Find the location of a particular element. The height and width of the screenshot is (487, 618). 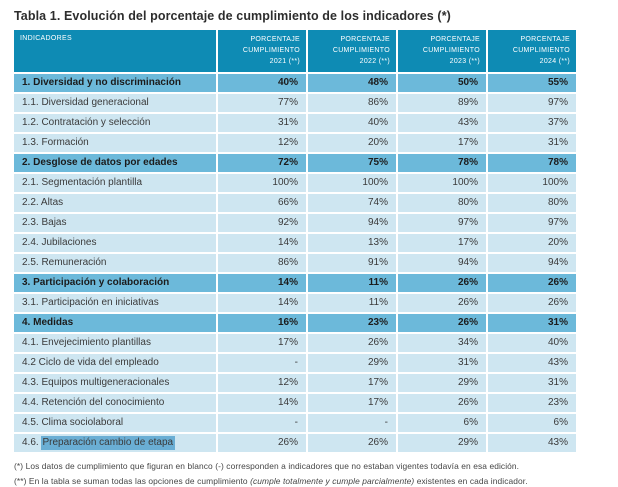

row-value: 74% is located at coordinates (352, 202).